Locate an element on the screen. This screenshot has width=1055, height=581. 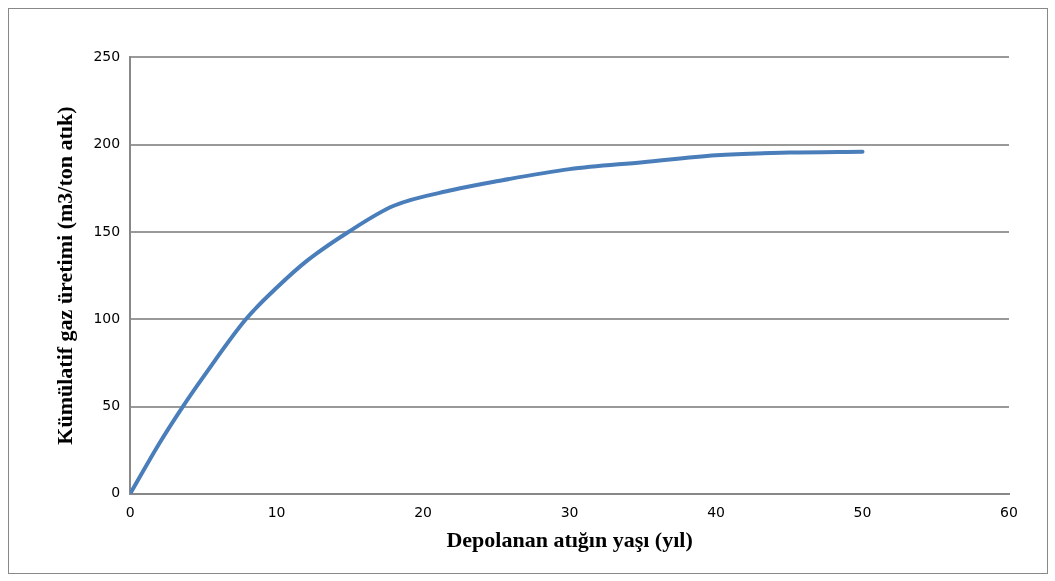
x-axis-title: Depolanan atığın yaşı (yıl) is located at coordinates (569, 540).